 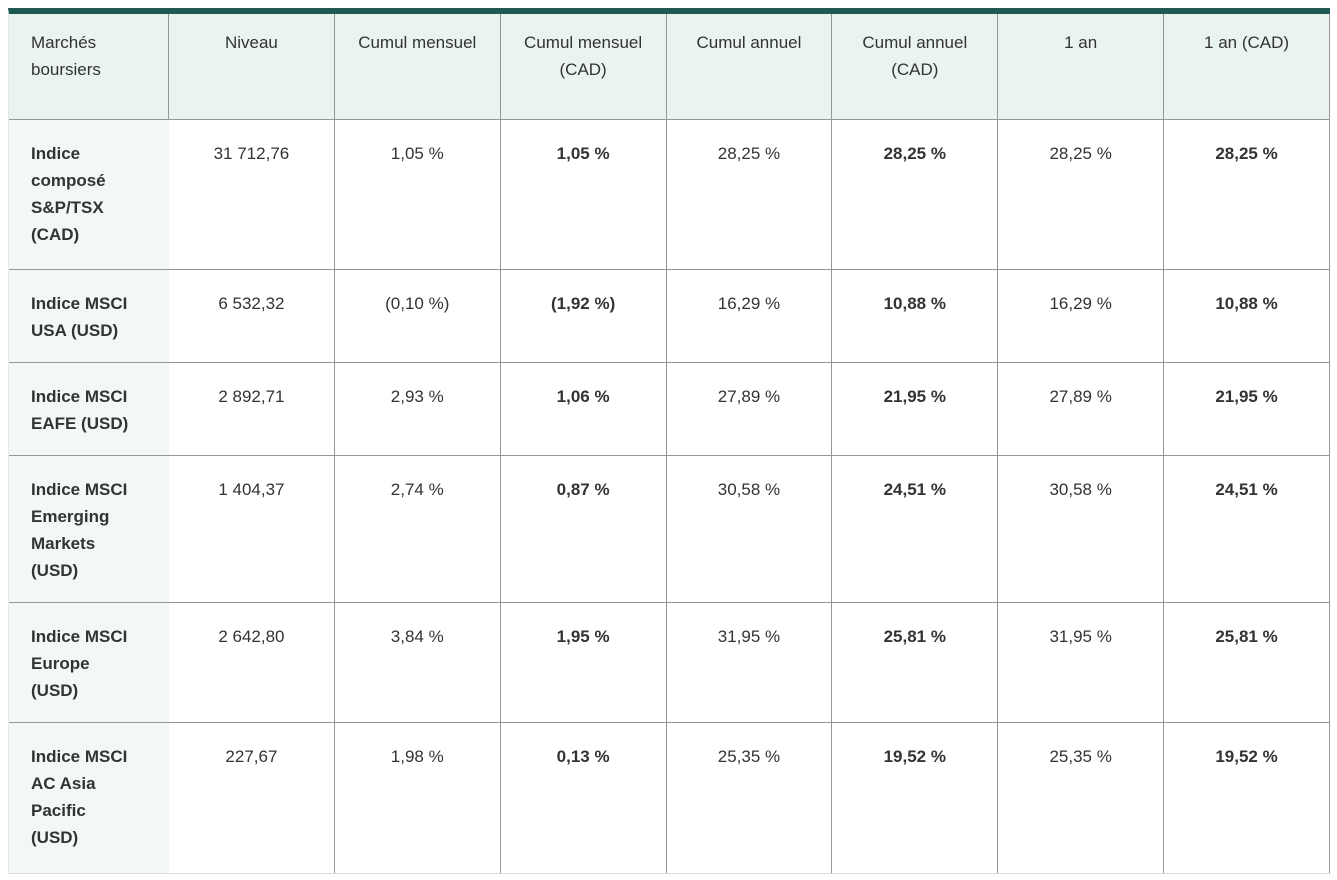 I want to click on cell-1-an-cad: 10,88 %, so click(x=1247, y=316).